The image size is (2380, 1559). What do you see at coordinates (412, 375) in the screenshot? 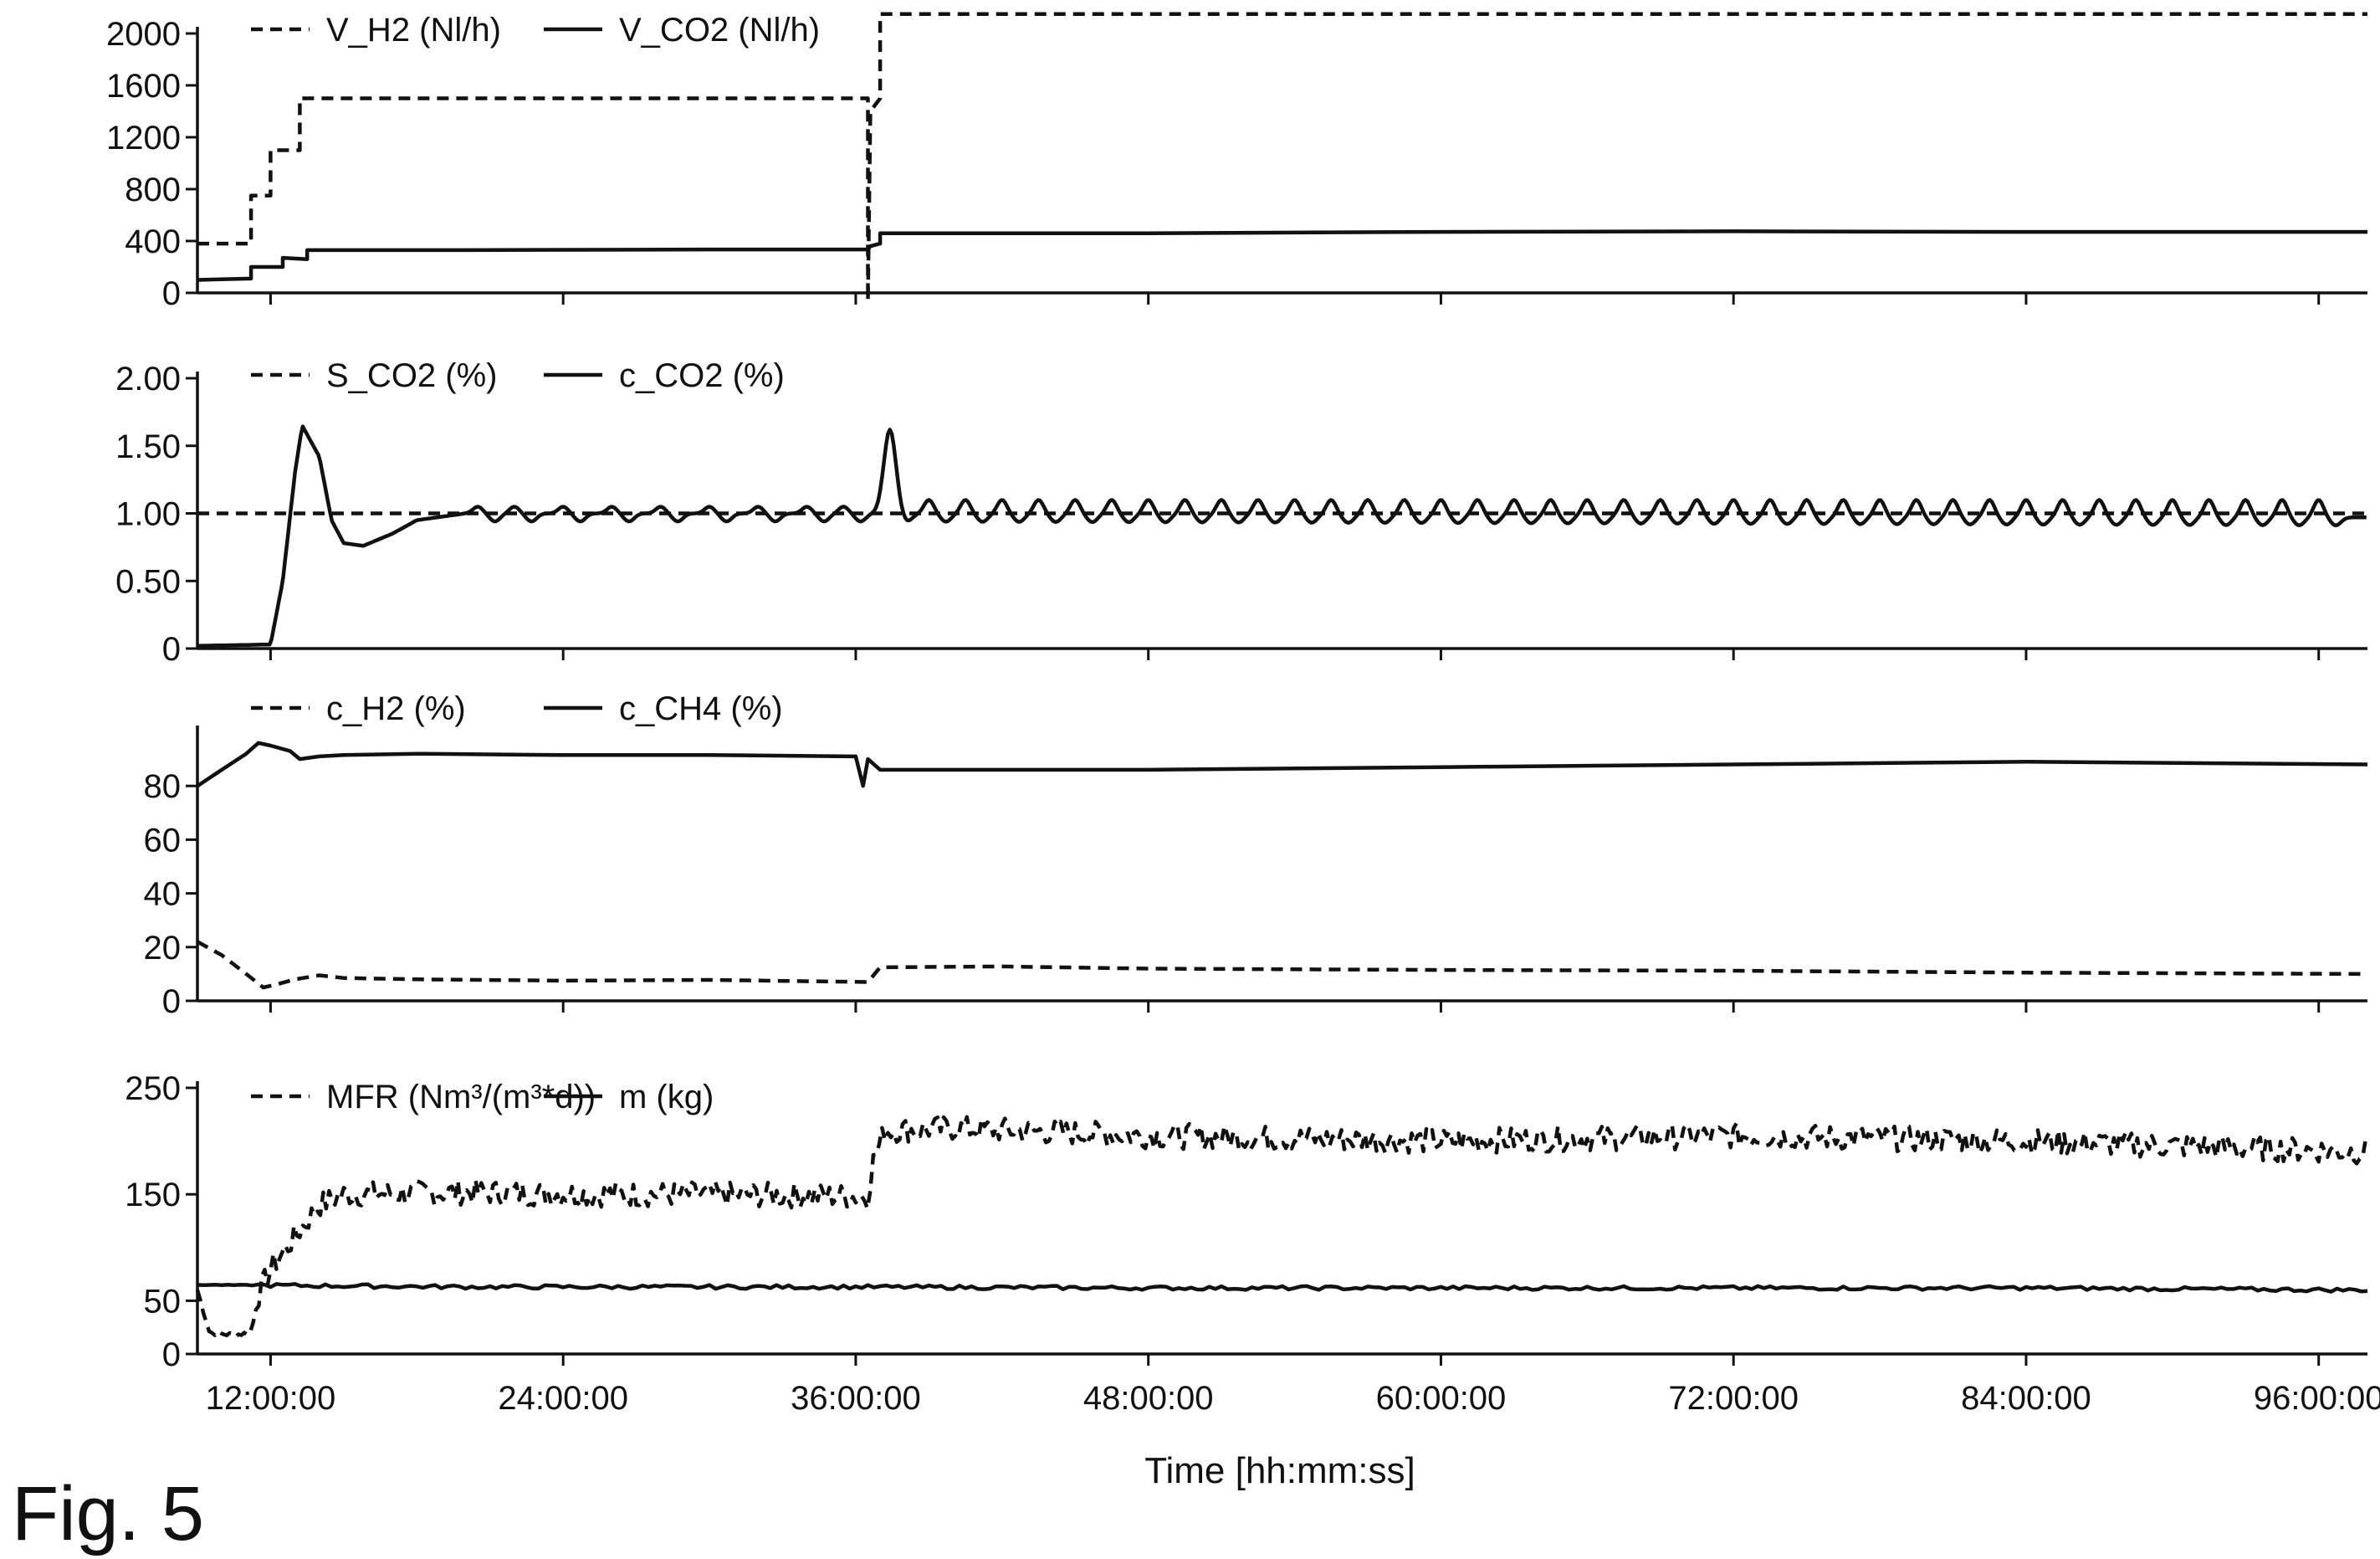
I see `legend-label: S_CO2 (%)` at bounding box center [412, 375].